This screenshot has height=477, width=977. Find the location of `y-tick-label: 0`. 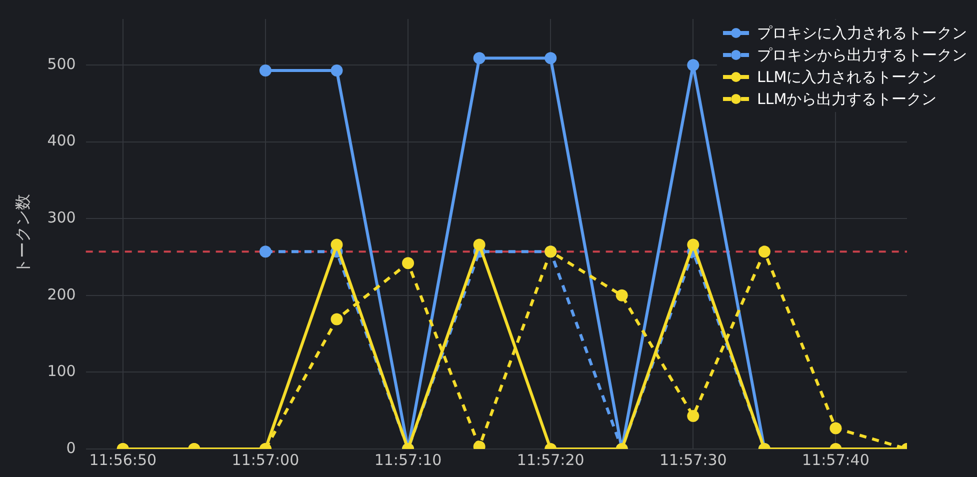

y-tick-label: 0 is located at coordinates (71, 447).